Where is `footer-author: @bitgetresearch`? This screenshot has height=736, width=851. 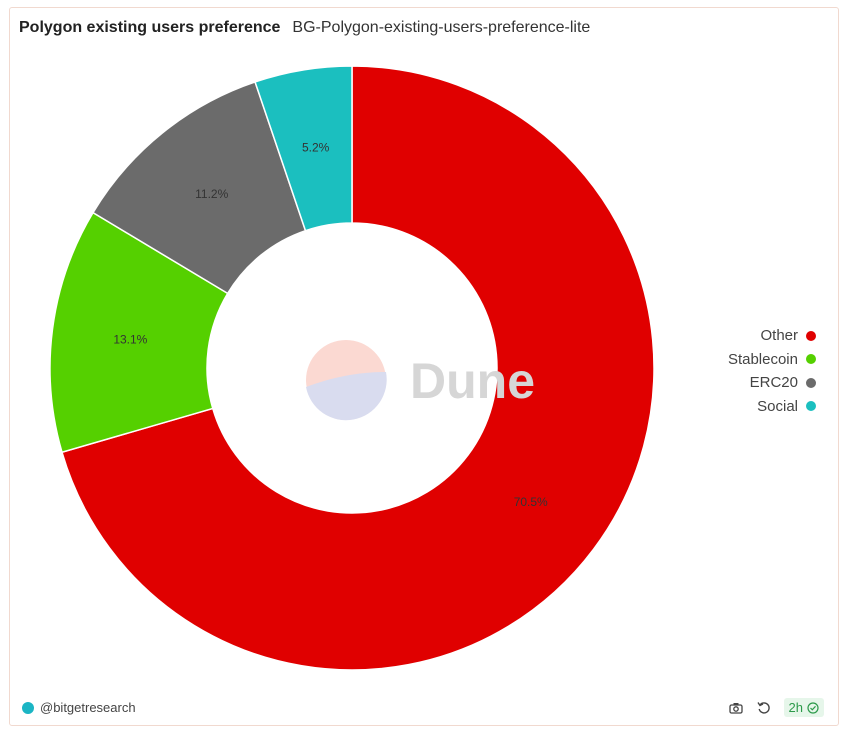
footer-author: @bitgetresearch is located at coordinates (79, 707).